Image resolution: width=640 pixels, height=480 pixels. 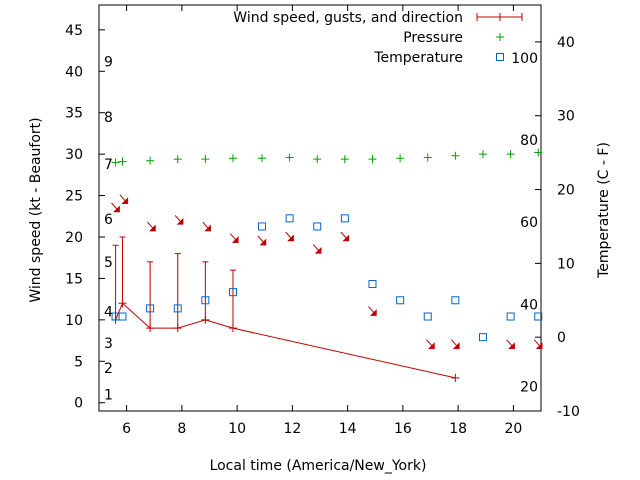 What do you see at coordinates (566, 117) in the screenshot?
I see `y-right-tick-label: 30` at bounding box center [566, 117].